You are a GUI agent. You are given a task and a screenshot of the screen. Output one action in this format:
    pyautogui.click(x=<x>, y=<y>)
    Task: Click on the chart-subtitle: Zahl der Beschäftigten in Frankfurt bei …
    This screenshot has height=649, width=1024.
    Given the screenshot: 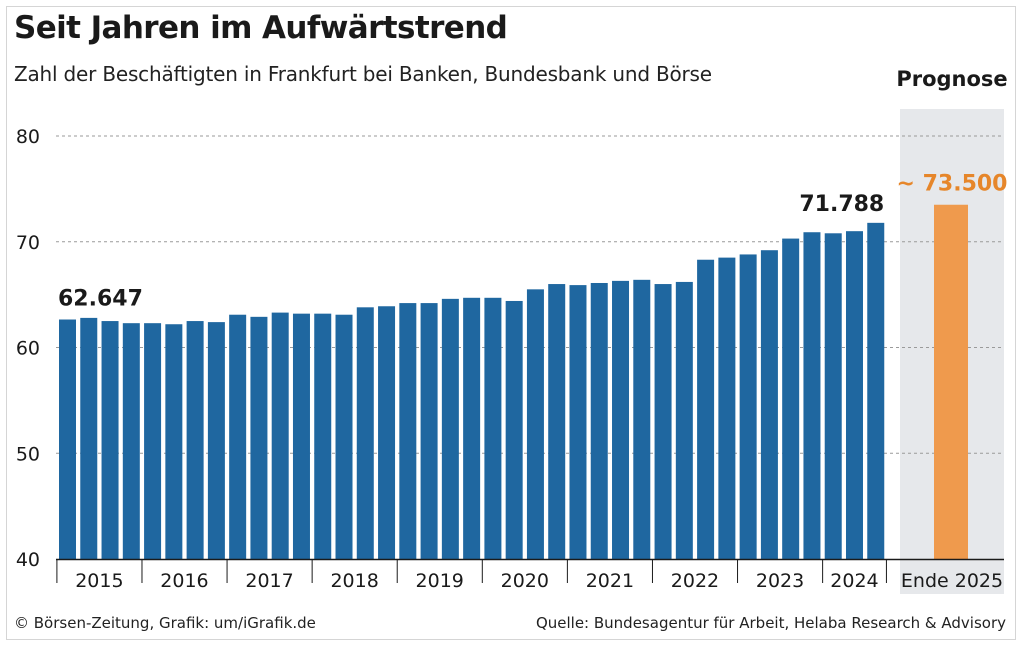 What is the action you would take?
    pyautogui.click(x=363, y=74)
    